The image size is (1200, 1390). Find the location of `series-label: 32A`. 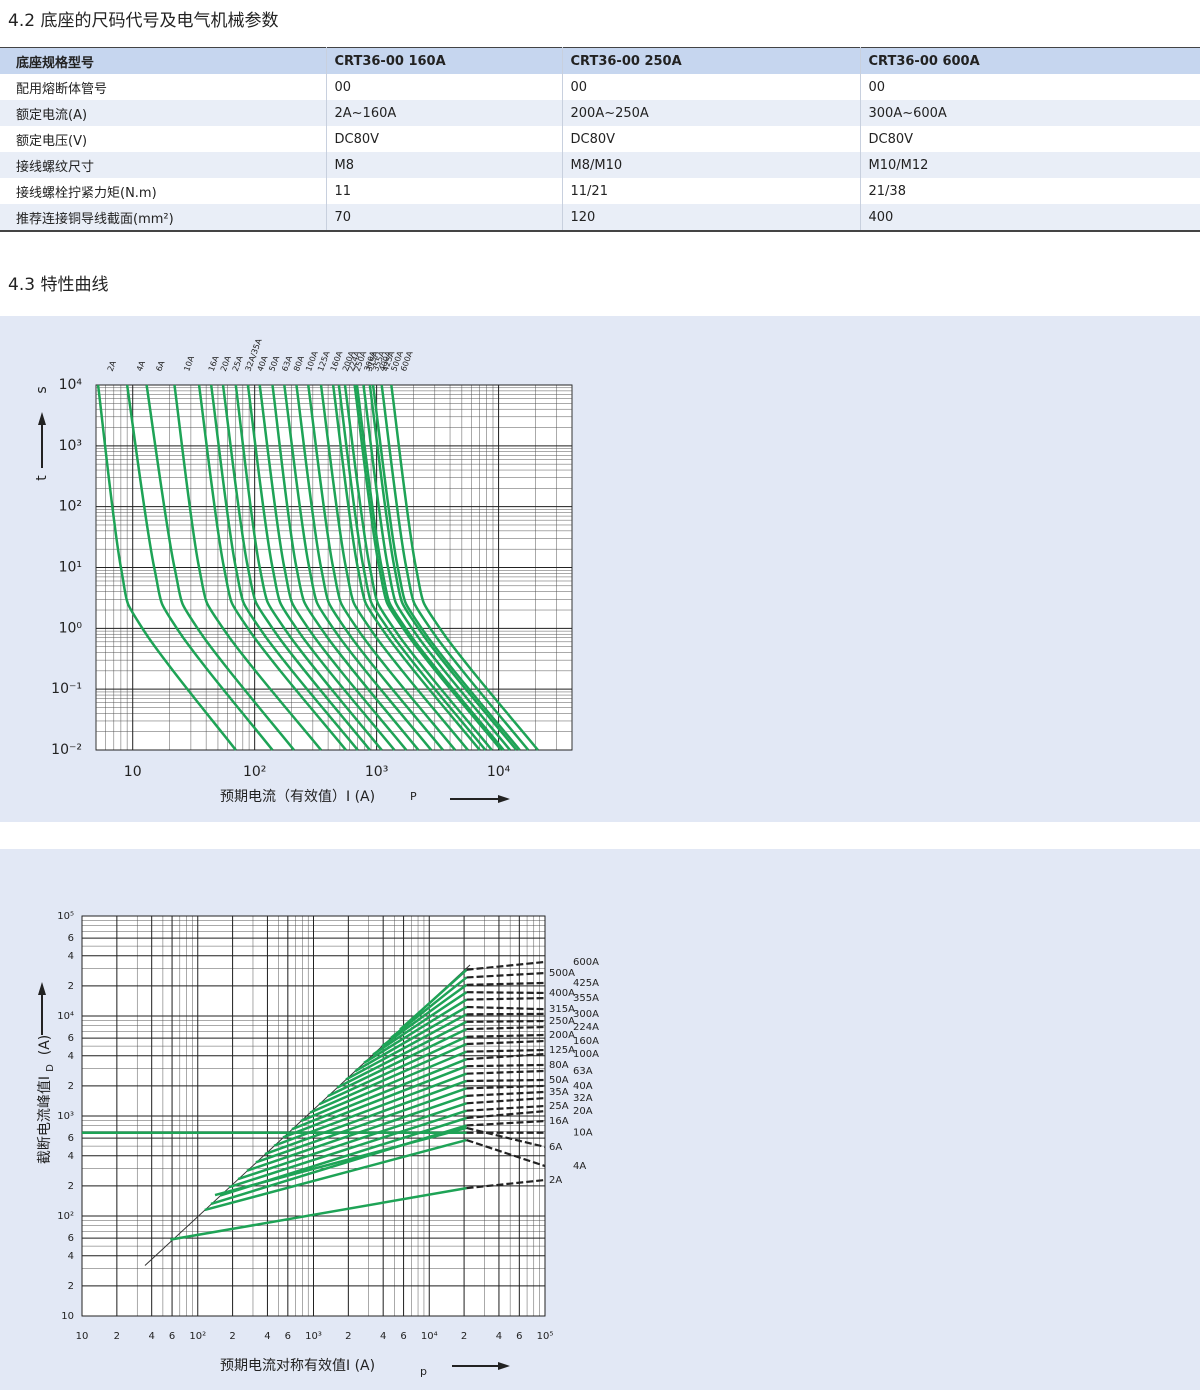

series-label: 32A is located at coordinates (583, 1098).